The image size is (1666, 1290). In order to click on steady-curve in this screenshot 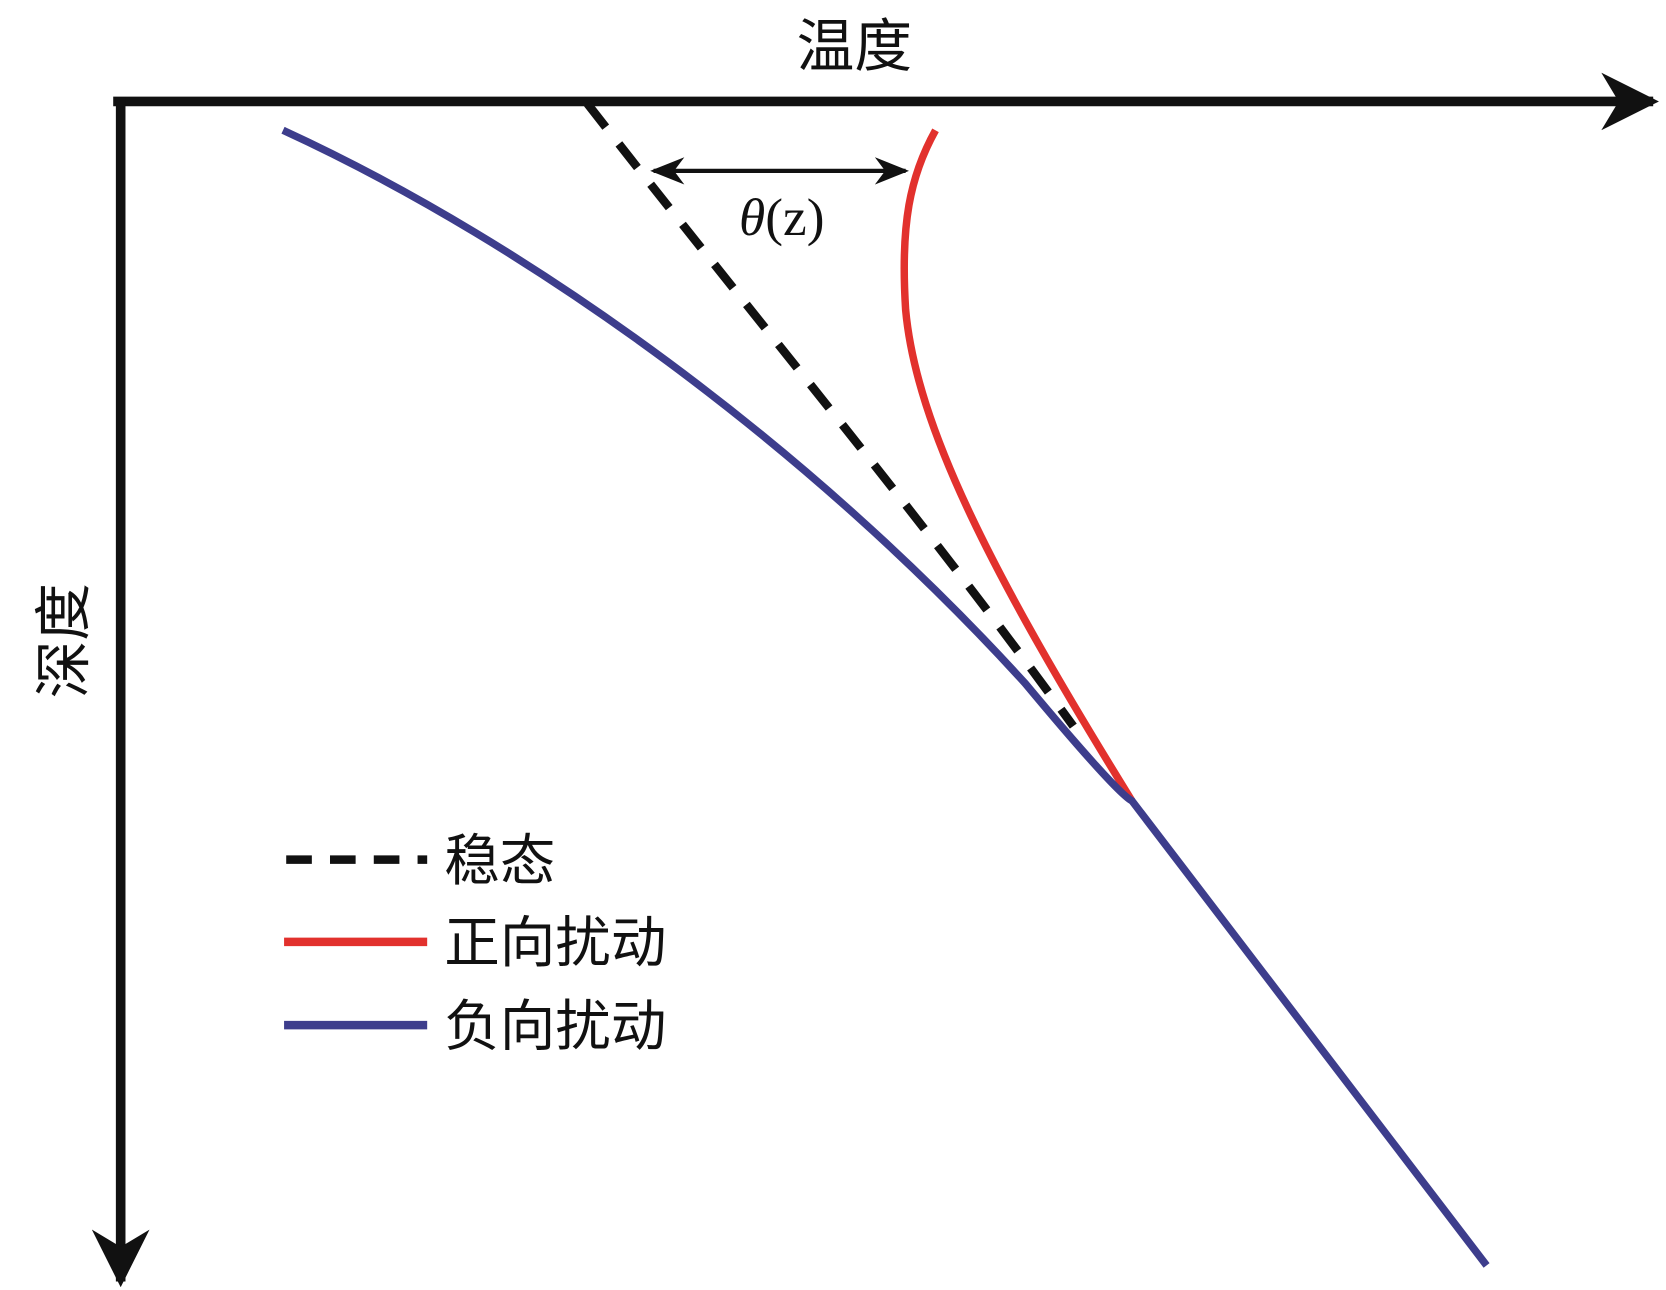, I will do `click(830, 414)`.